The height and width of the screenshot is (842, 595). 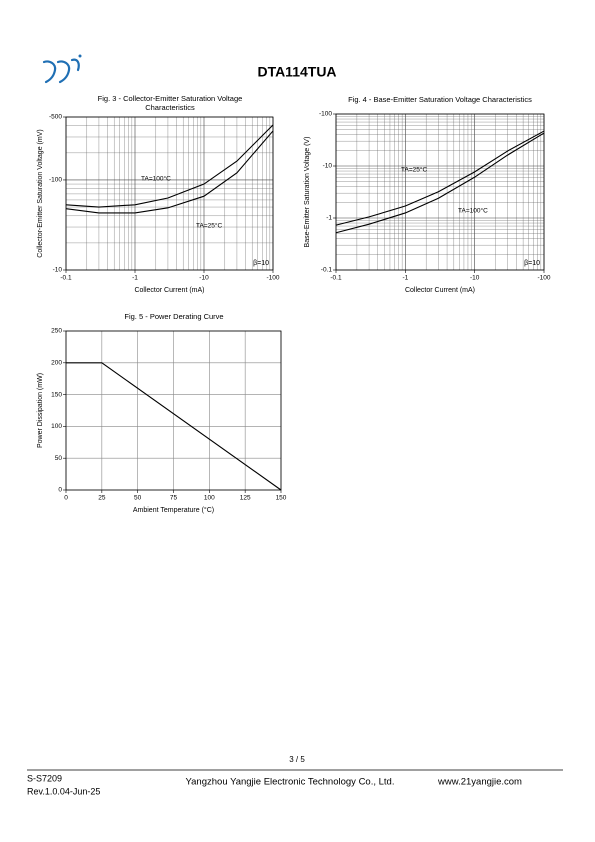 I want to click on page-number: 3 / 5, so click(x=297, y=759).